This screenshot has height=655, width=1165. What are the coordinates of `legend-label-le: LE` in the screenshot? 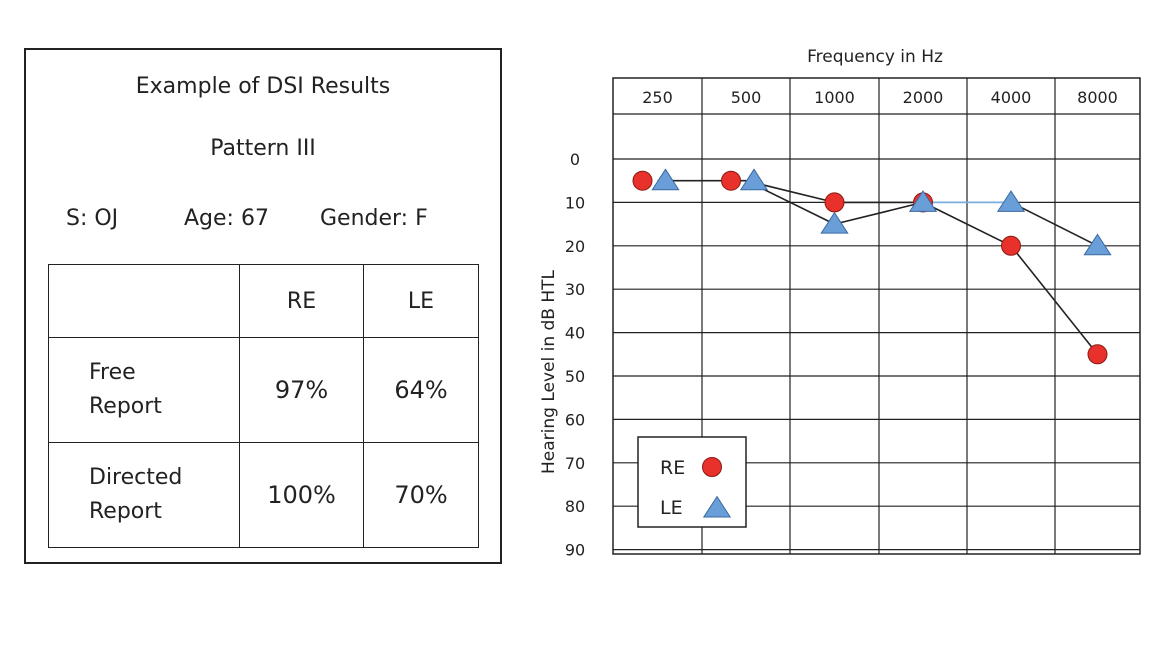 It's located at (671, 508).